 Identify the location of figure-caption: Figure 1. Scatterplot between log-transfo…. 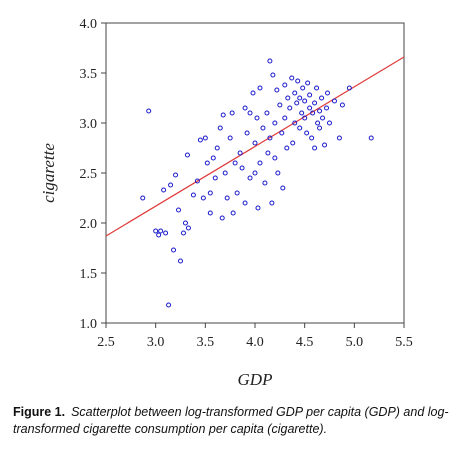
(235, 421).